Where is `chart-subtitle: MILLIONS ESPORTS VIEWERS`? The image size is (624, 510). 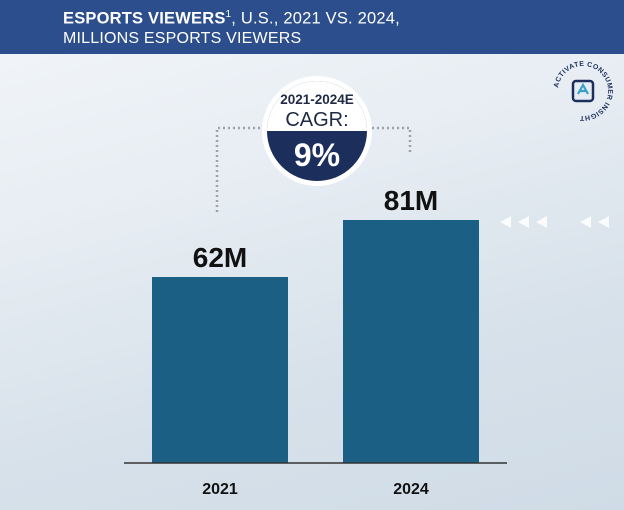
chart-subtitle: MILLIONS ESPORTS VIEWERS is located at coordinates (182, 38).